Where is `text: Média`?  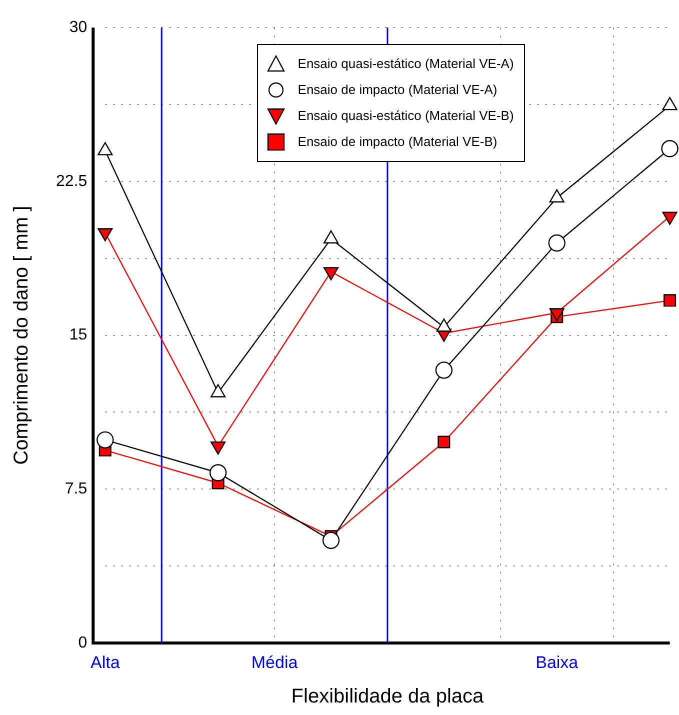
text: Média is located at coordinates (274, 662).